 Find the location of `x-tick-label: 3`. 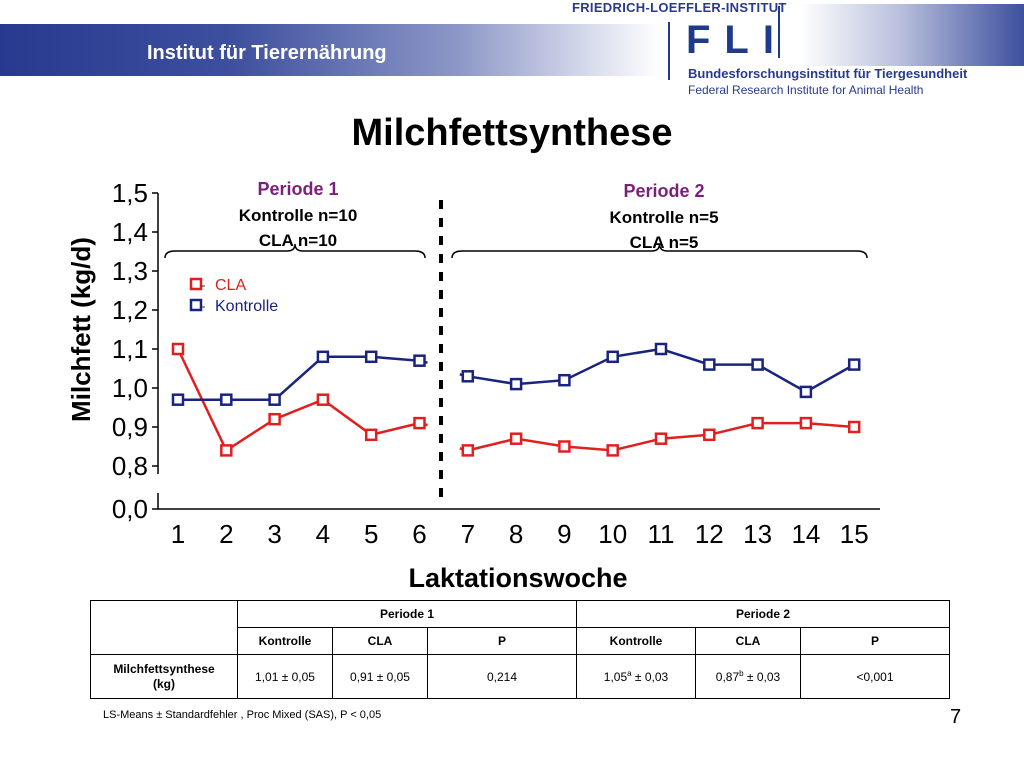

x-tick-label: 3 is located at coordinates (274, 534).